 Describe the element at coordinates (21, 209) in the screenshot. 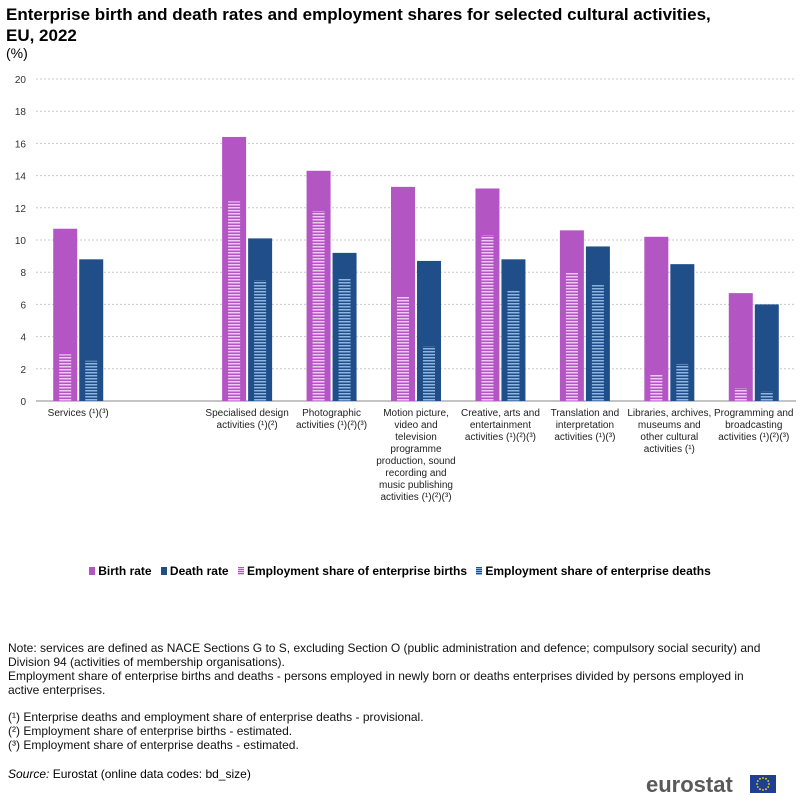

I see `y-tick-label: 12` at that location.